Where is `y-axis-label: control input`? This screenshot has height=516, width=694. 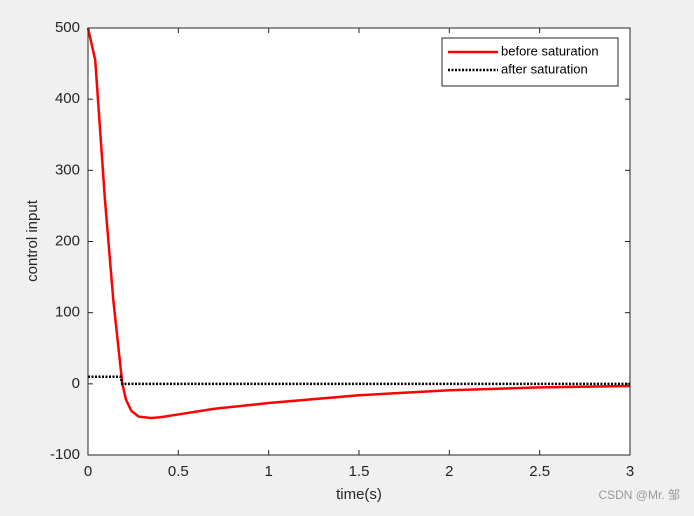 y-axis-label: control input is located at coordinates (32, 240).